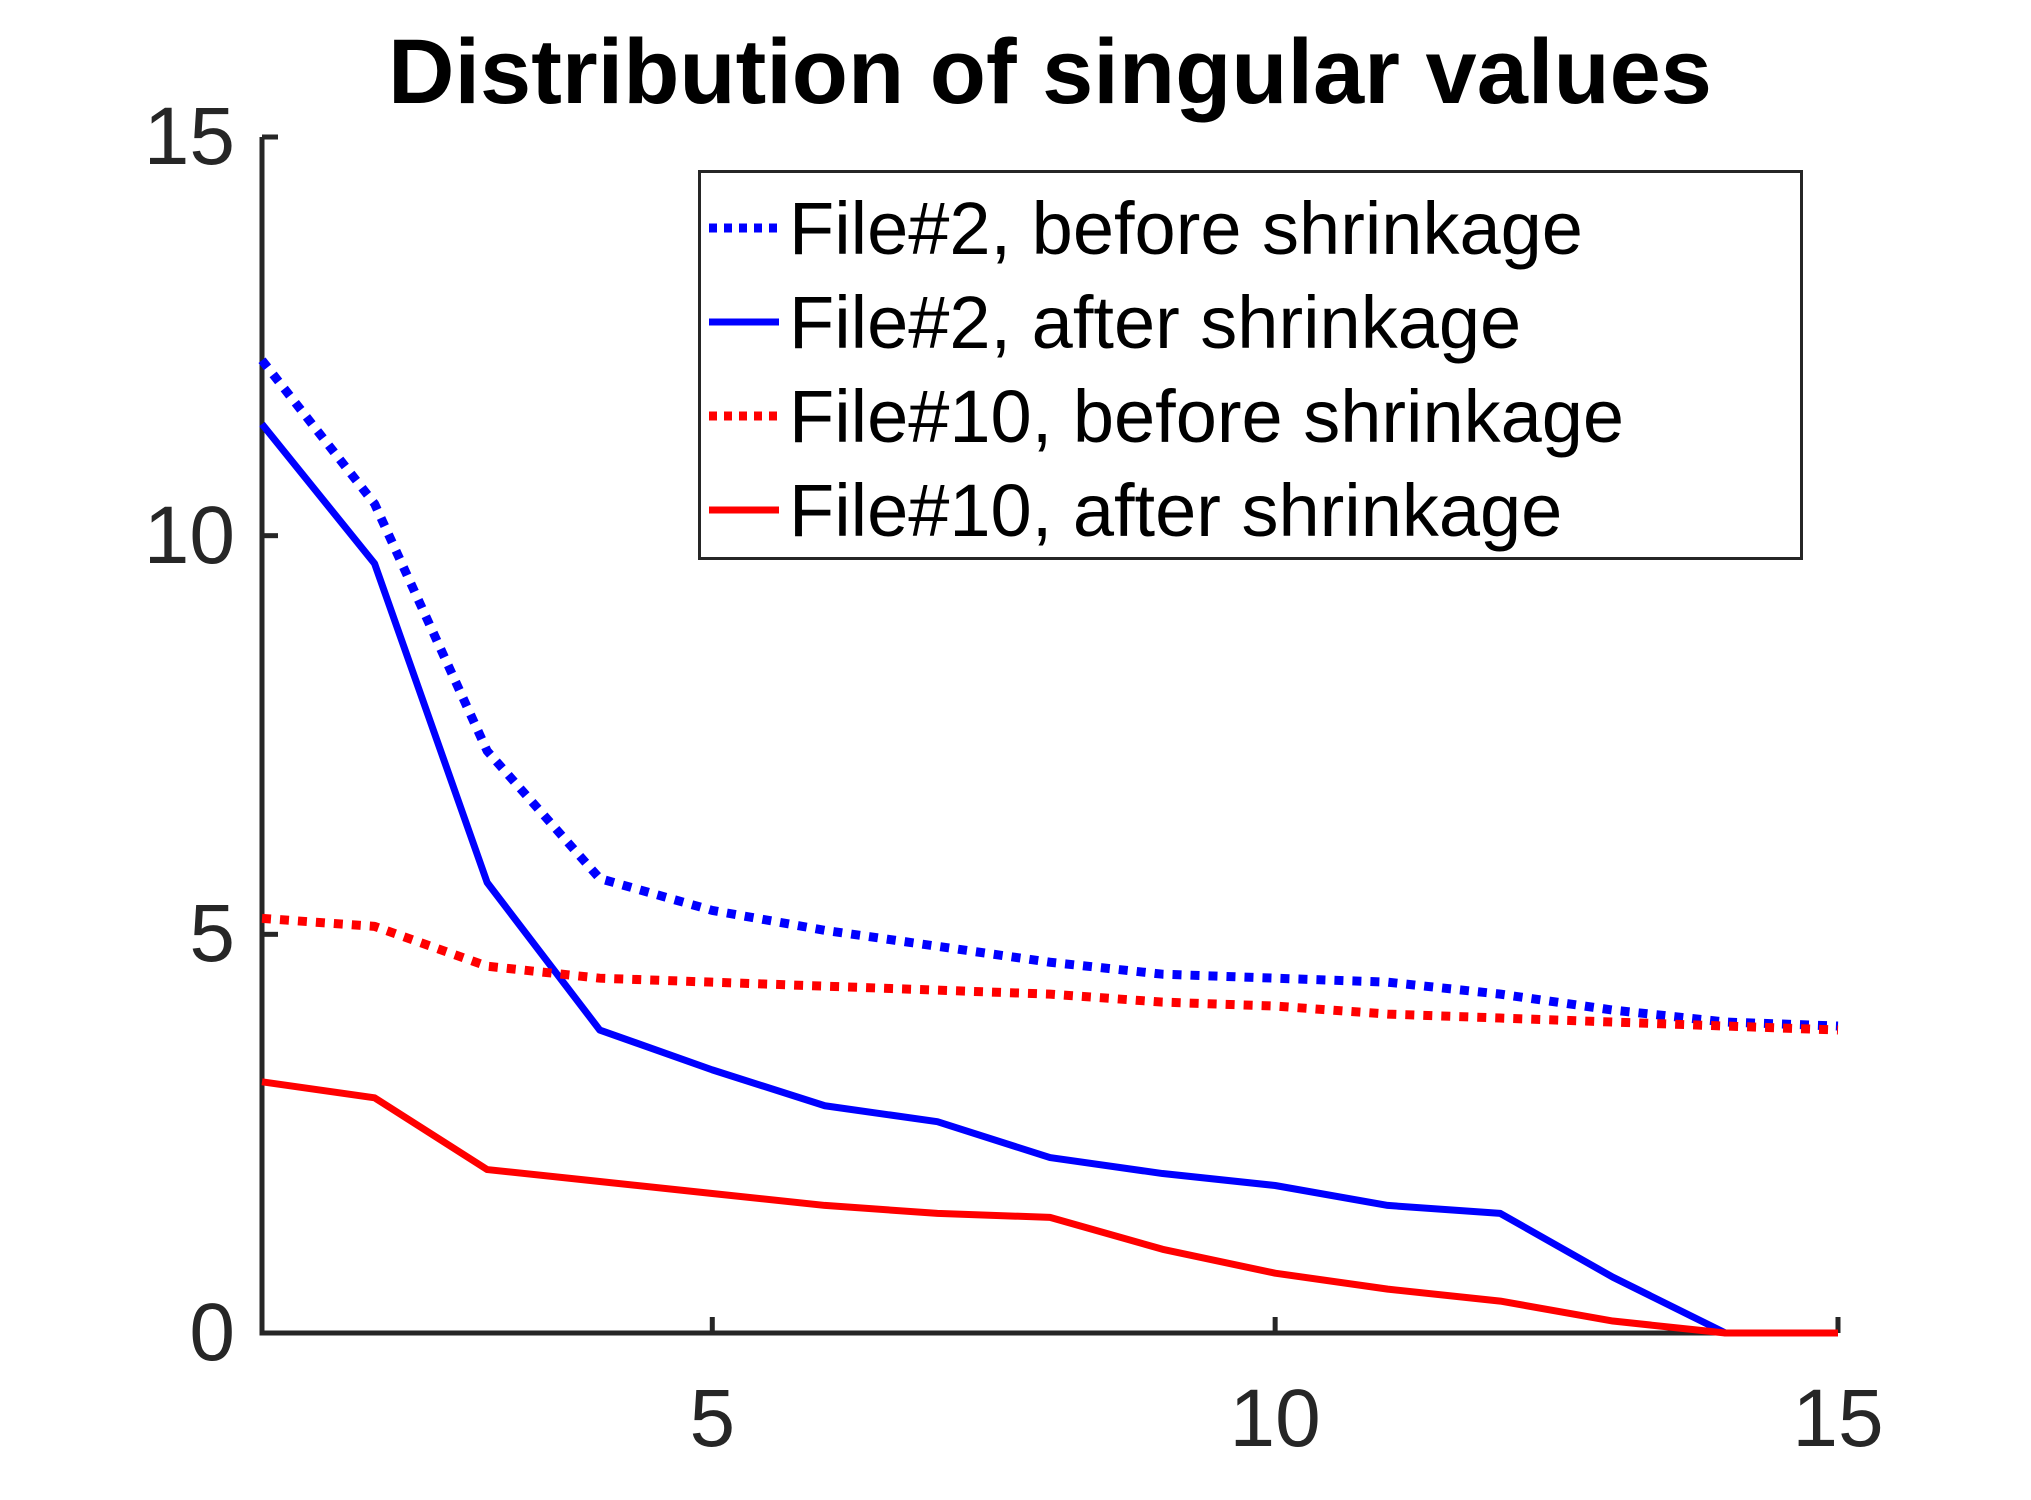  What do you see at coordinates (1838, 1418) in the screenshot?
I see `x-tick-label: 15` at bounding box center [1838, 1418].